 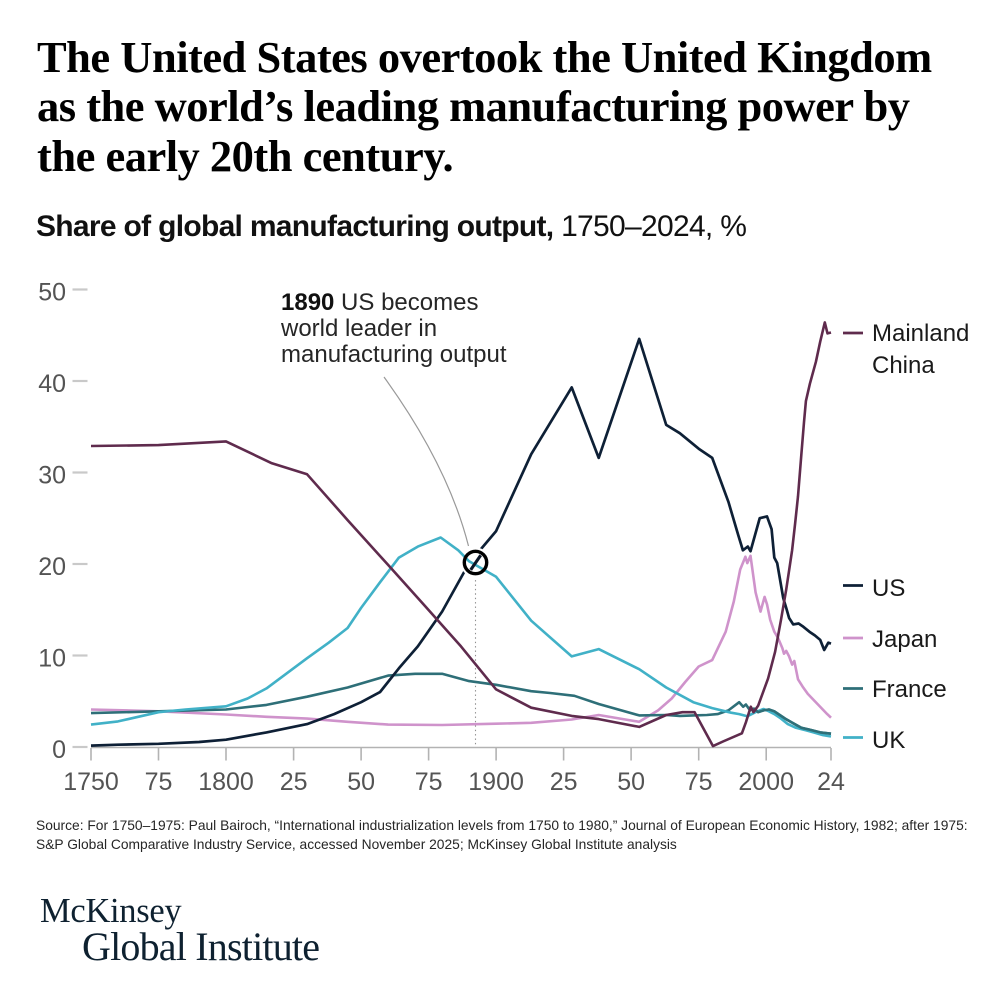 I want to click on svg-text: 0, so click(x=59, y=750).